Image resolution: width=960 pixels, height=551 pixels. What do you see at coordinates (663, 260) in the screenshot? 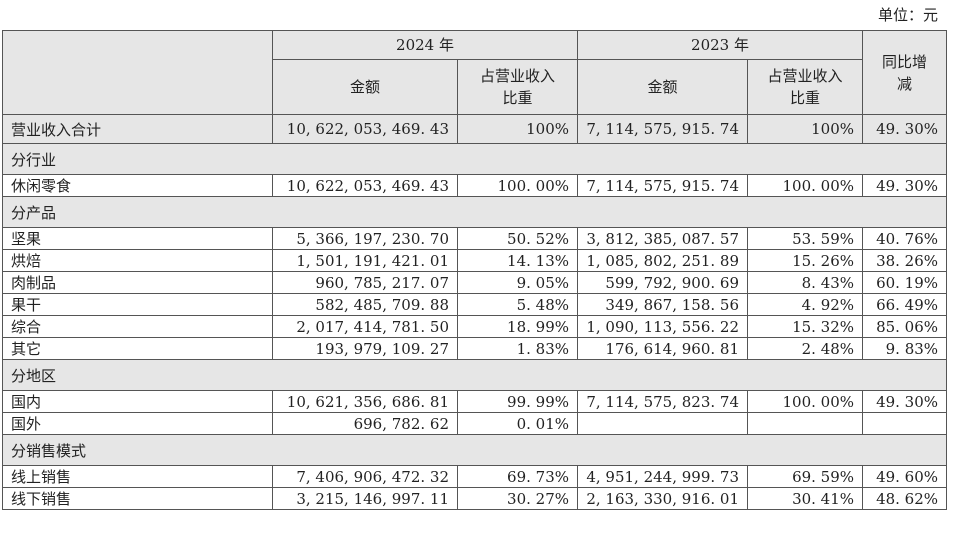
I see `amount-2023: 1, 085, 802, 251. 89` at bounding box center [663, 260].